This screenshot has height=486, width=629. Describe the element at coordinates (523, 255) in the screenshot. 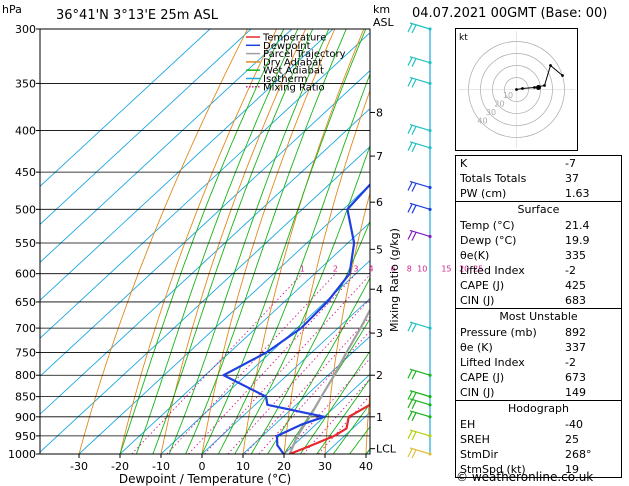

I see `surface-thetae-row: θe(K) 335` at that location.